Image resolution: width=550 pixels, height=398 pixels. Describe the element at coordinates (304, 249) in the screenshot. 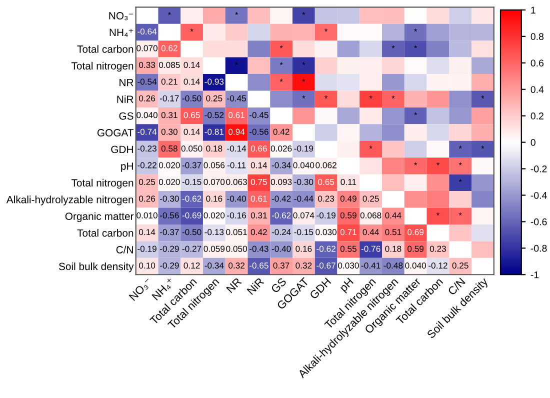

I see `data-label: 0.16` at that location.